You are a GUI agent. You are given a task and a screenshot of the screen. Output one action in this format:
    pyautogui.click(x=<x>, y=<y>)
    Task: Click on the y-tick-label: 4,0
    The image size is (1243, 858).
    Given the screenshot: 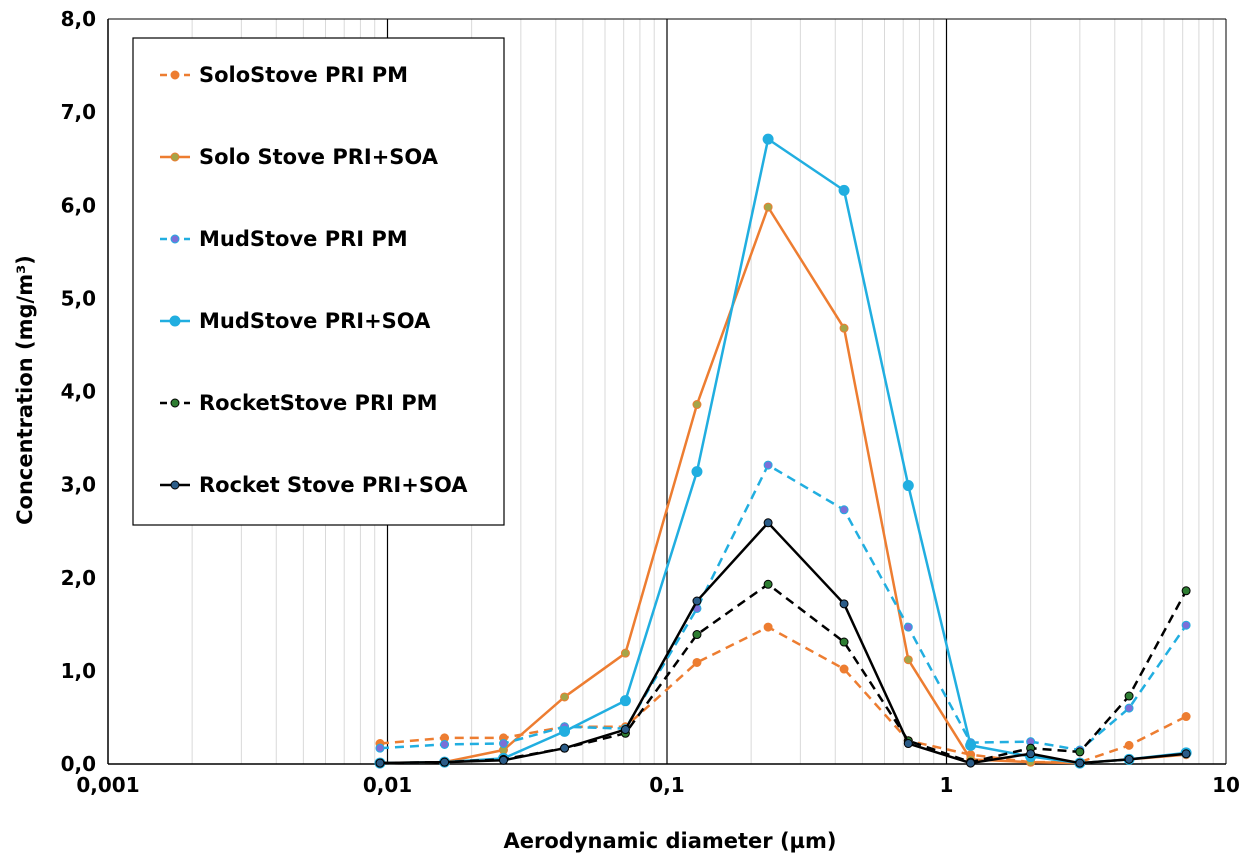 What is the action you would take?
    pyautogui.click(x=78, y=392)
    